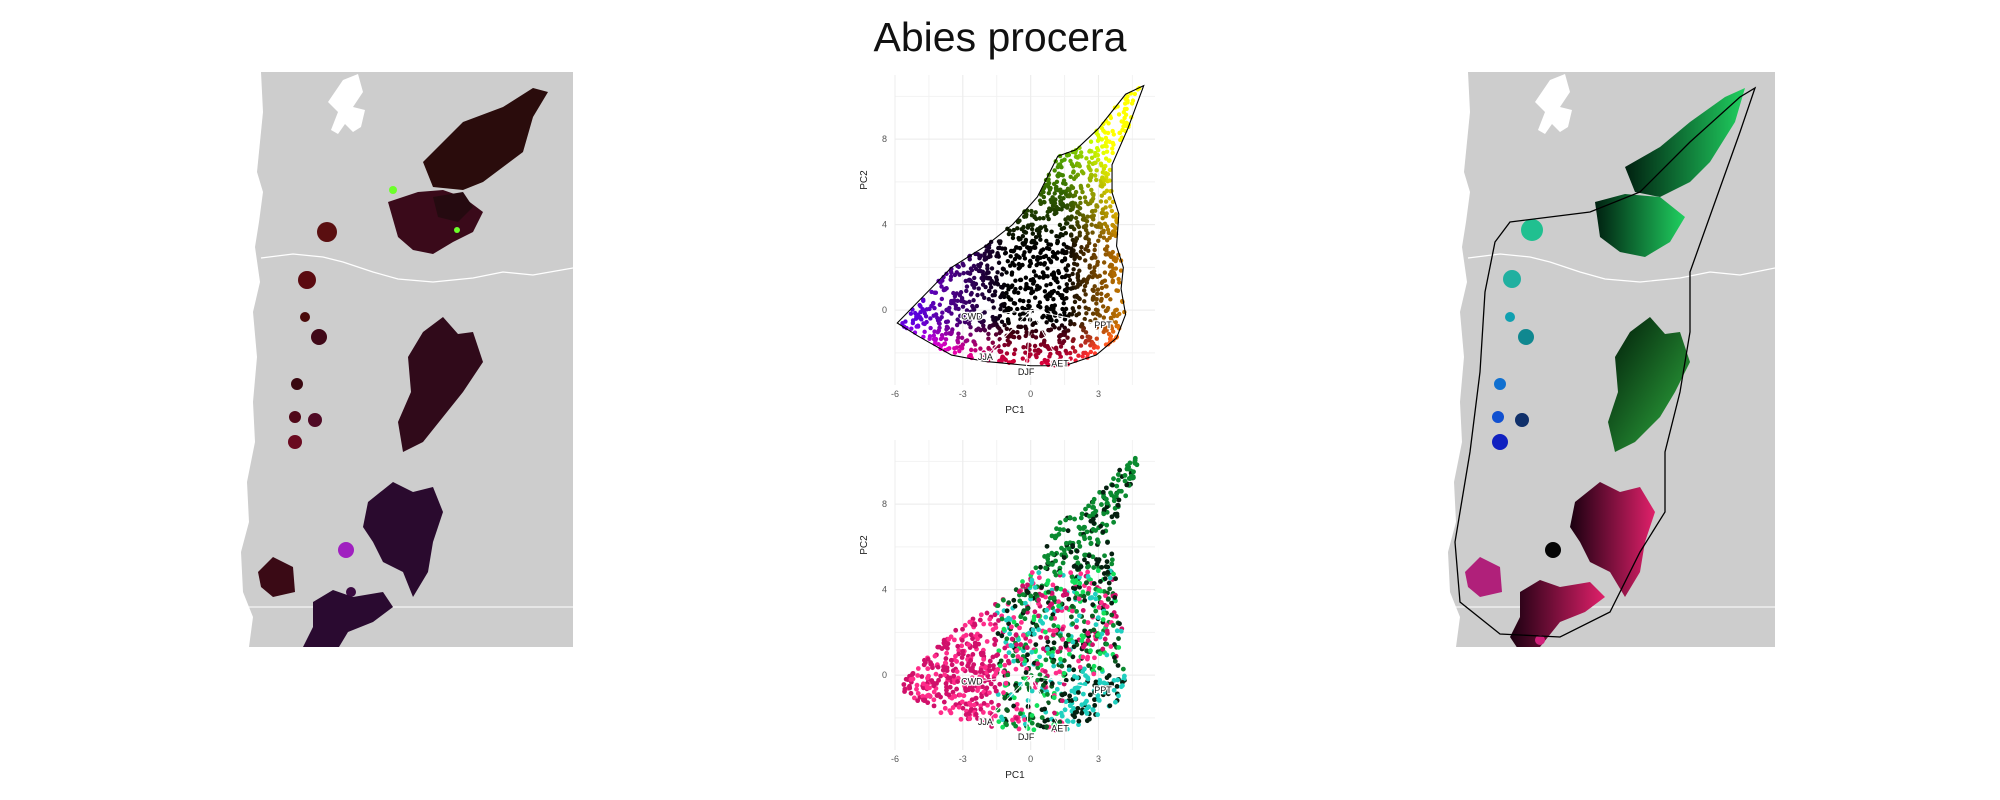  I want to click on axes-bottom: -6 -3 0 3 0 4 8 PC1 PC2, so click(980, 640).